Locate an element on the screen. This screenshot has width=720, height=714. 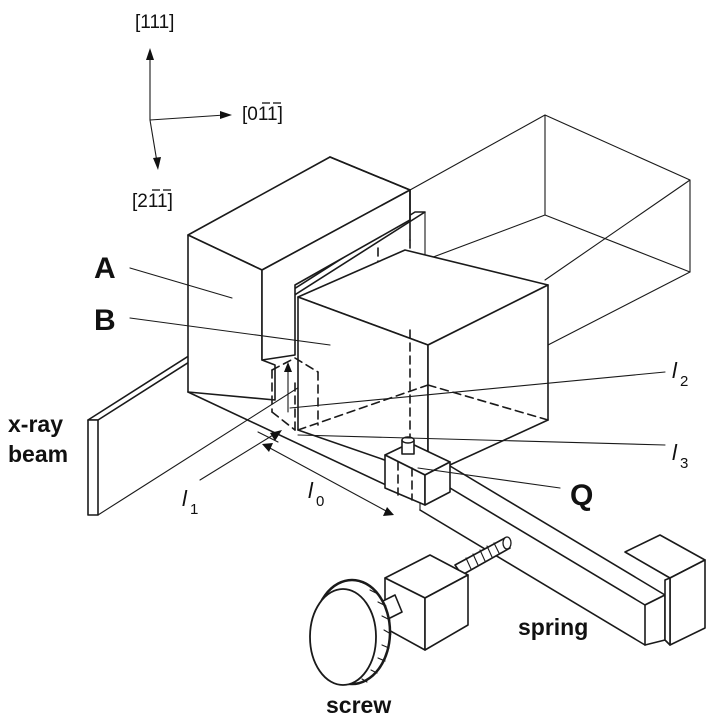
label-xray-line2: beam is located at coordinates (38, 454).